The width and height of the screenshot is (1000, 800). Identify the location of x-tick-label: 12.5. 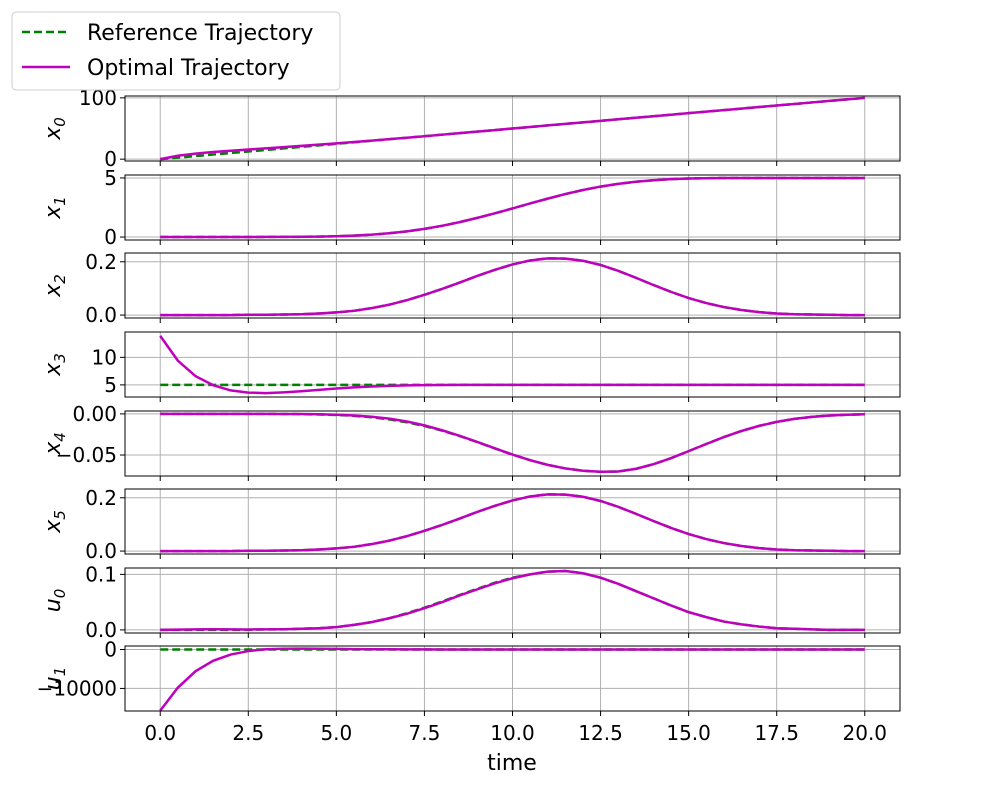
(600, 733).